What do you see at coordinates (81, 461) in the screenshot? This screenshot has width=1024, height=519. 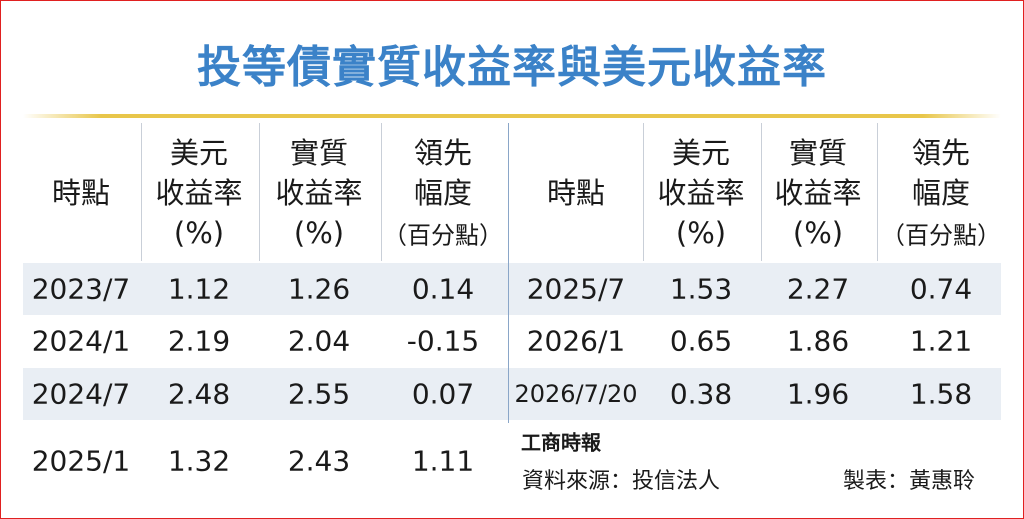 I see `table-cell: 2025/1` at bounding box center [81, 461].